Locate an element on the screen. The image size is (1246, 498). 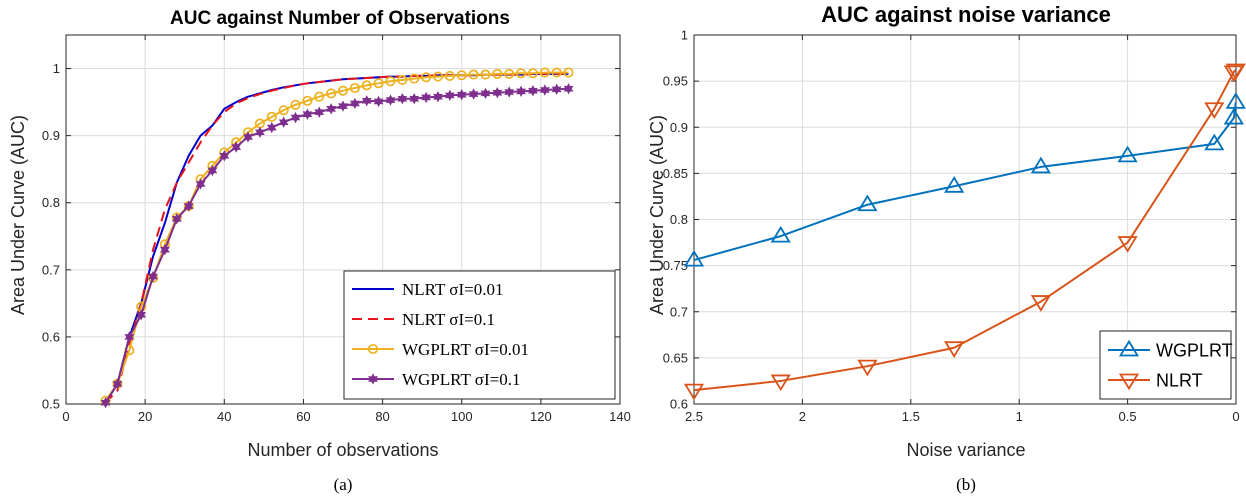
chart-a-legend-box is located at coordinates (479, 335).